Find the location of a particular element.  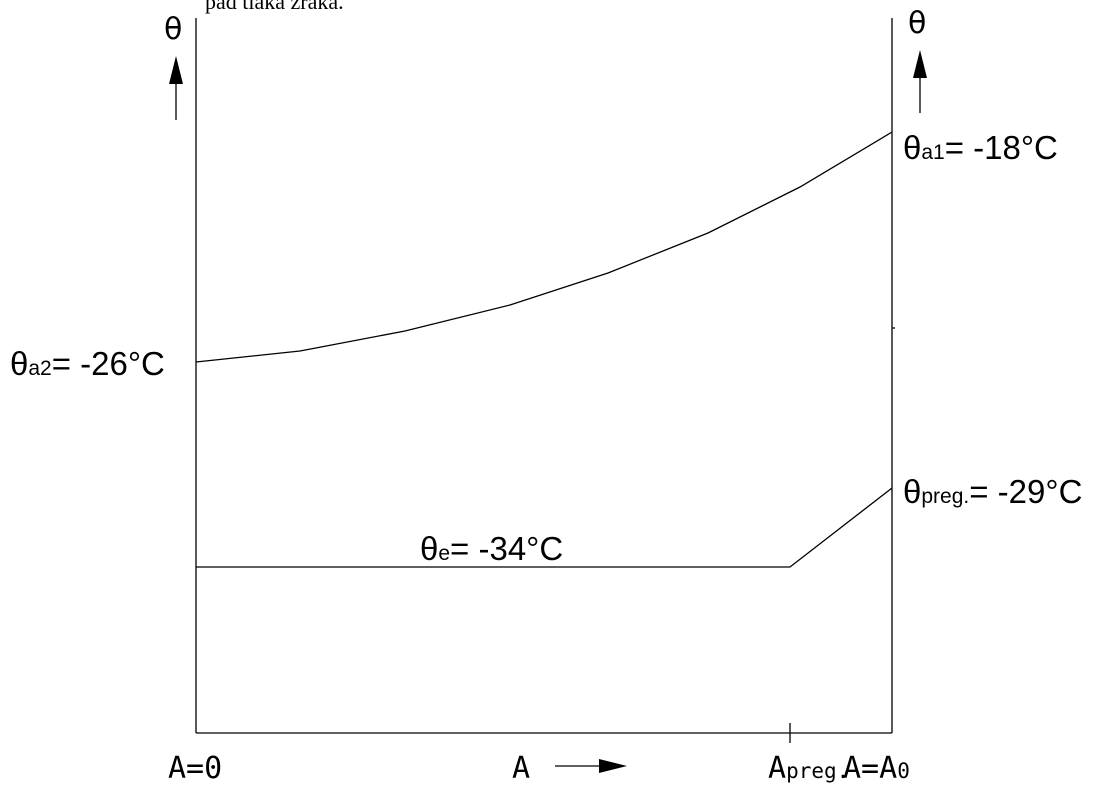

x-tick-start: A=0 is located at coordinates (195, 768).